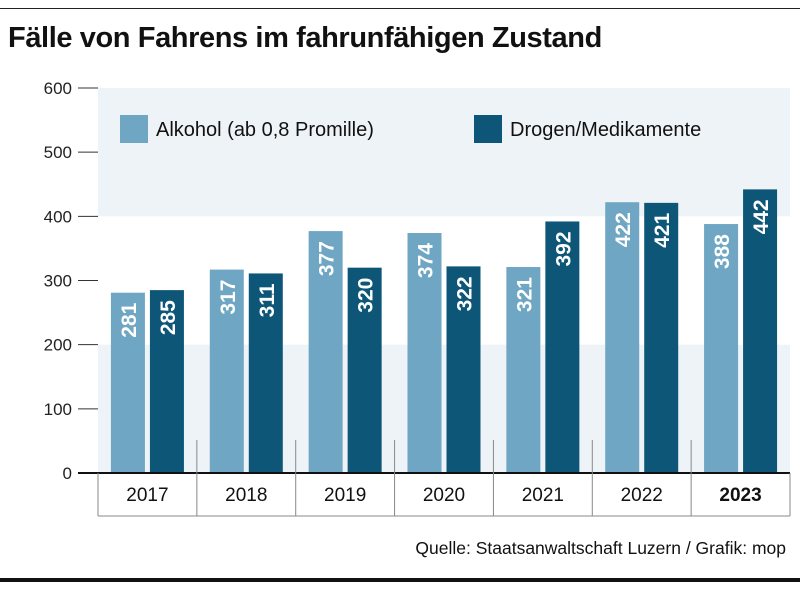 Image resolution: width=800 pixels, height=593 pixels. I want to click on y-tick-label: 100, so click(58, 409).